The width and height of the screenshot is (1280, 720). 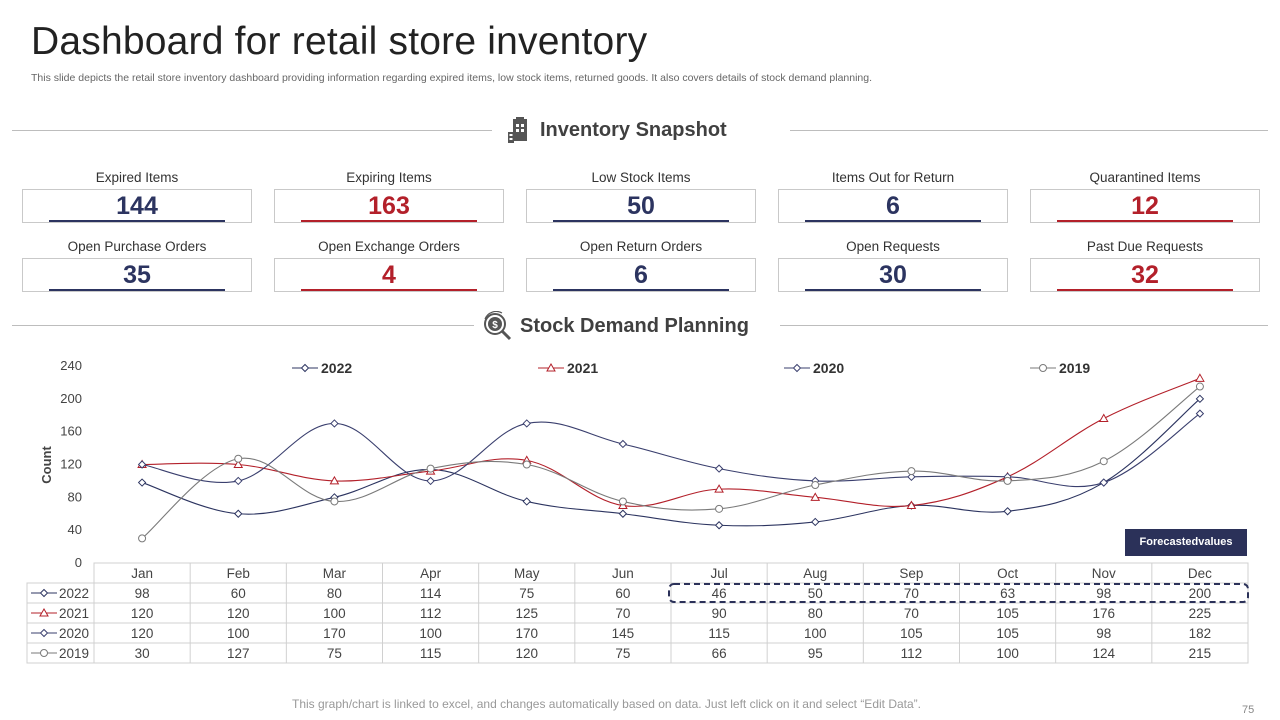 What do you see at coordinates (389, 177) in the screenshot?
I see `kpi-label-expiring-items: Expiring Items` at bounding box center [389, 177].